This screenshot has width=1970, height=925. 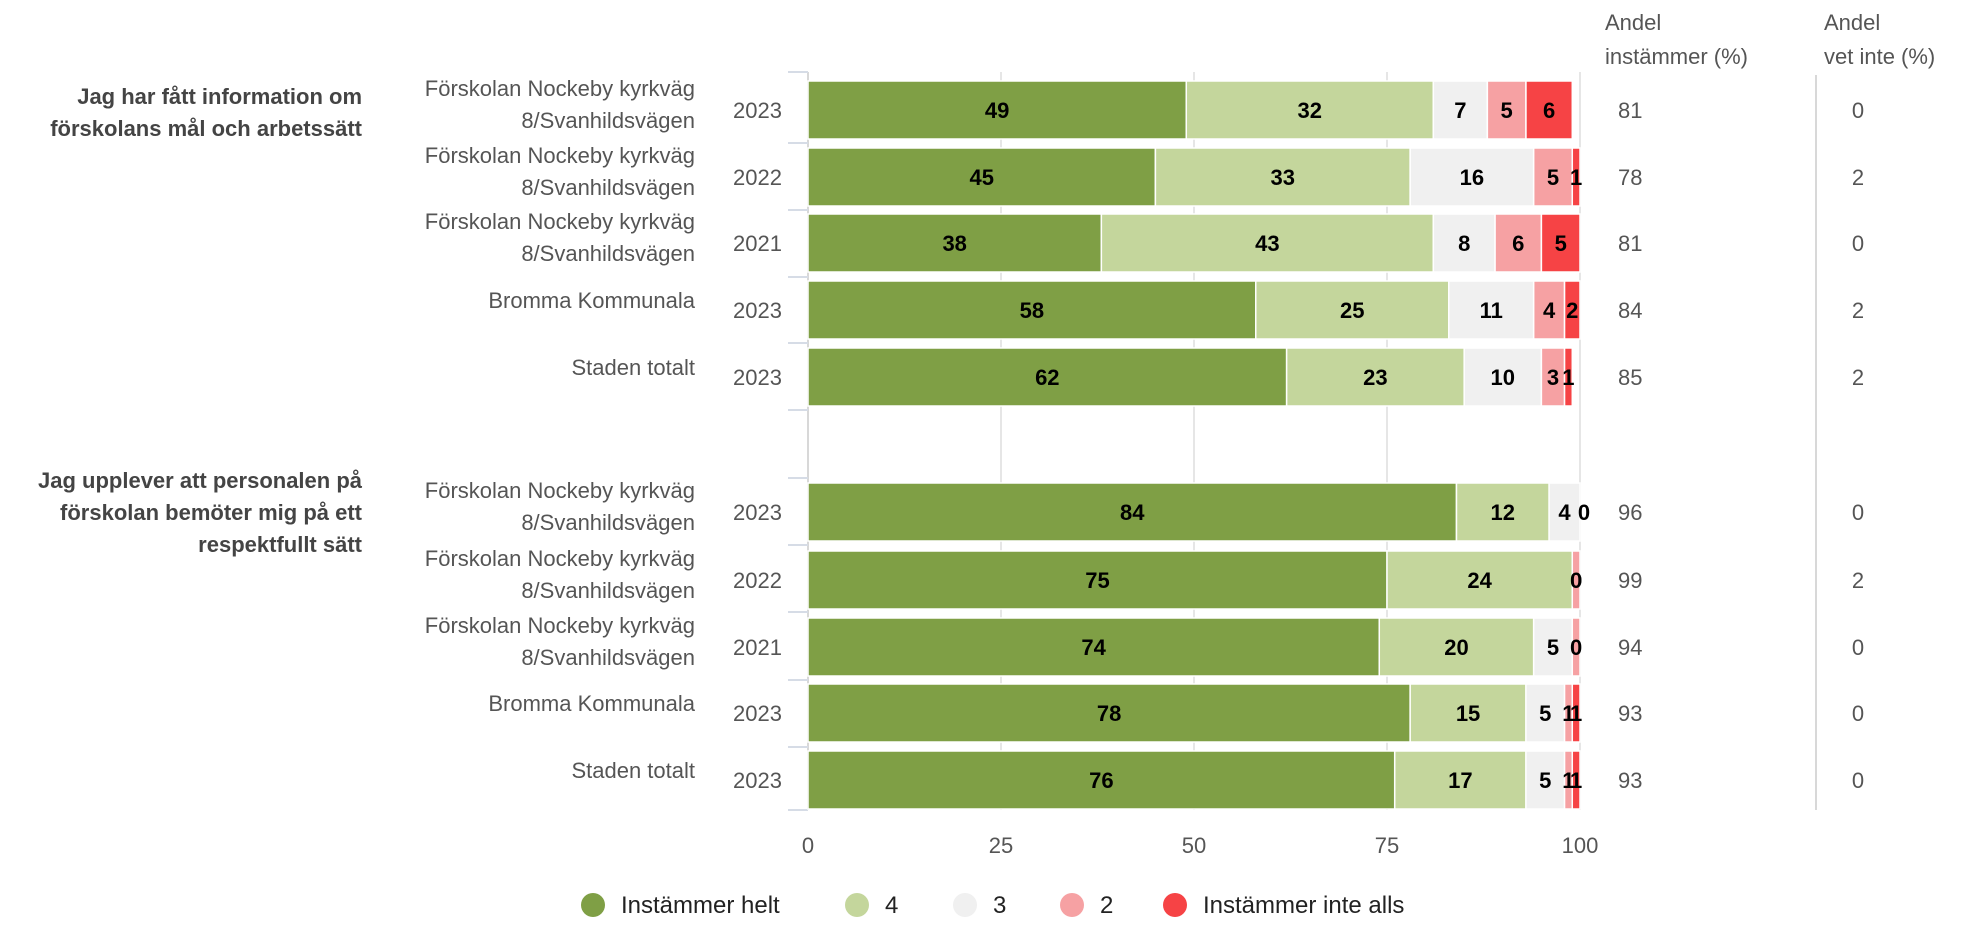 What do you see at coordinates (1630, 512) in the screenshot?
I see `share-agree-value: 96` at bounding box center [1630, 512].